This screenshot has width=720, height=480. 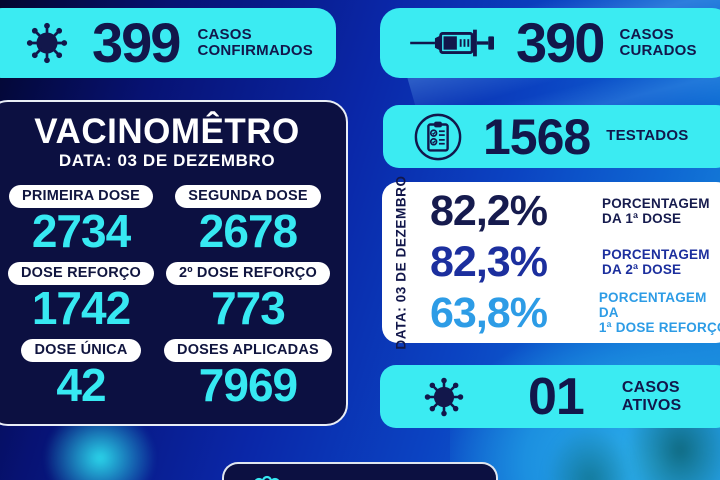 I want to click on pct-label: PORCENTAGEM DA 2ª DOSE, so click(x=656, y=261).